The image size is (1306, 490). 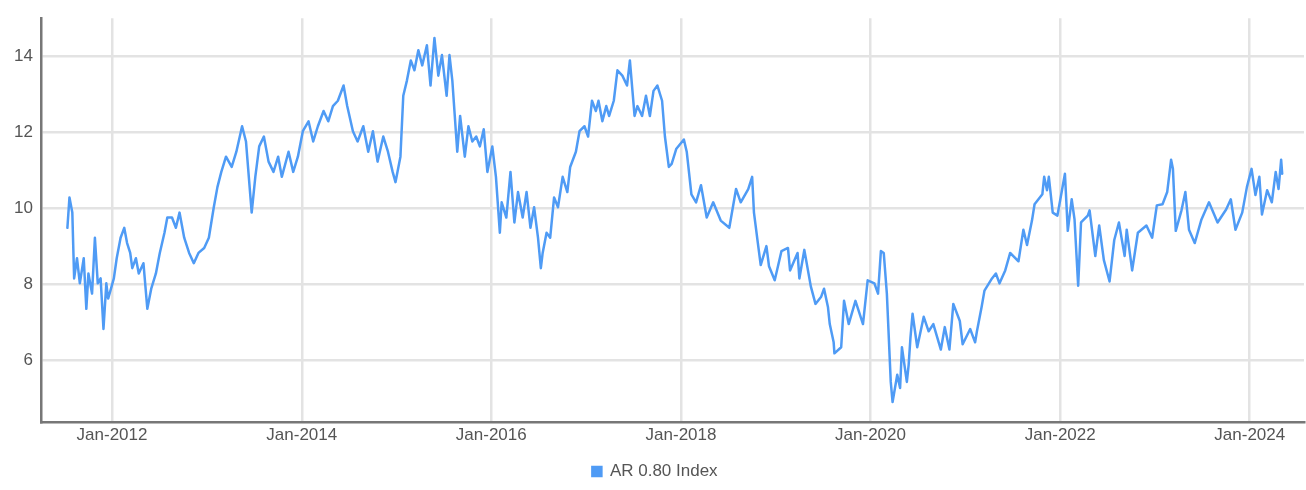 What do you see at coordinates (1060, 435) in the screenshot?
I see `x-tick-label: Jan-2022` at bounding box center [1060, 435].